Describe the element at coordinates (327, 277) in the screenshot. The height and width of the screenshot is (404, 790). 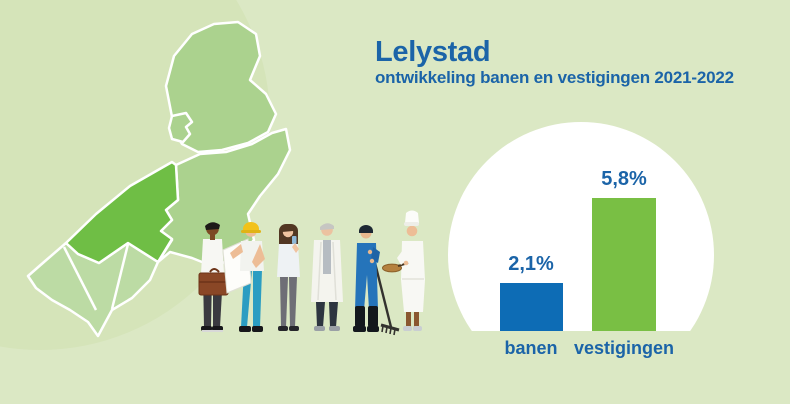
I see `doctor-lab-coat-icon` at that location.